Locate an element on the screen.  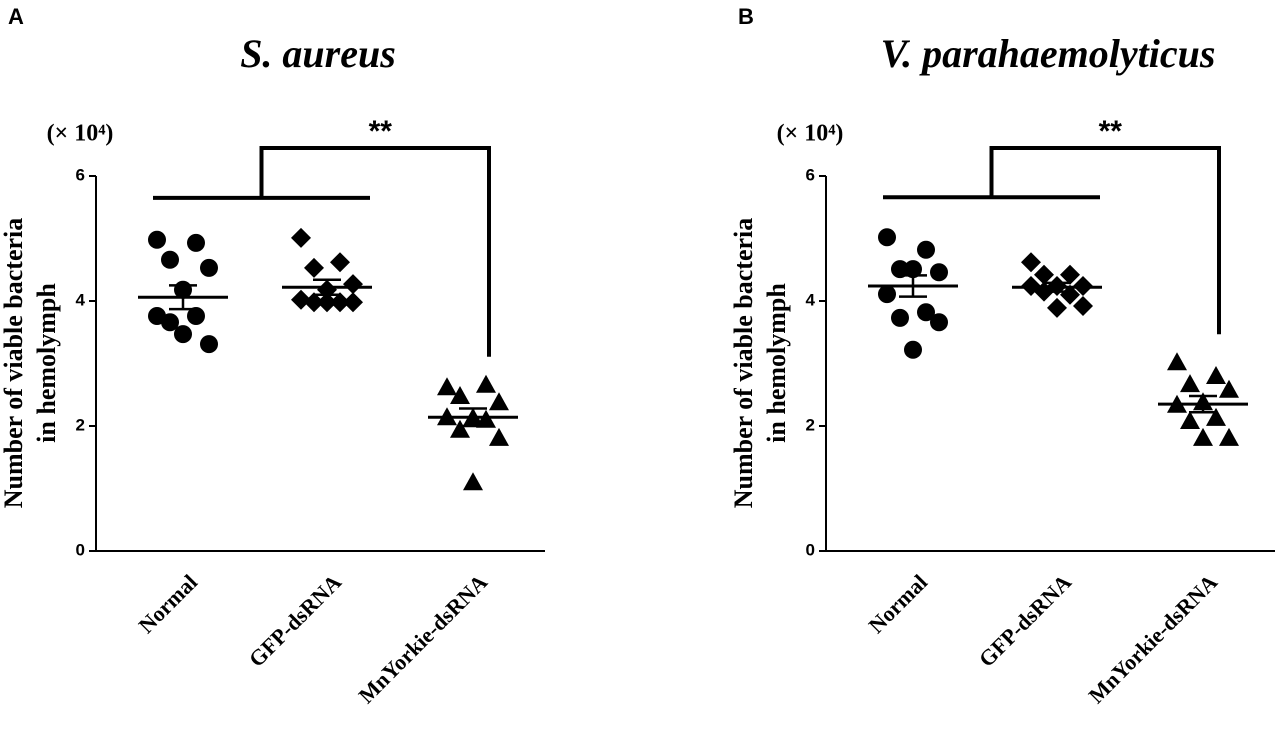
panel-label: A is located at coordinates (16, 16).